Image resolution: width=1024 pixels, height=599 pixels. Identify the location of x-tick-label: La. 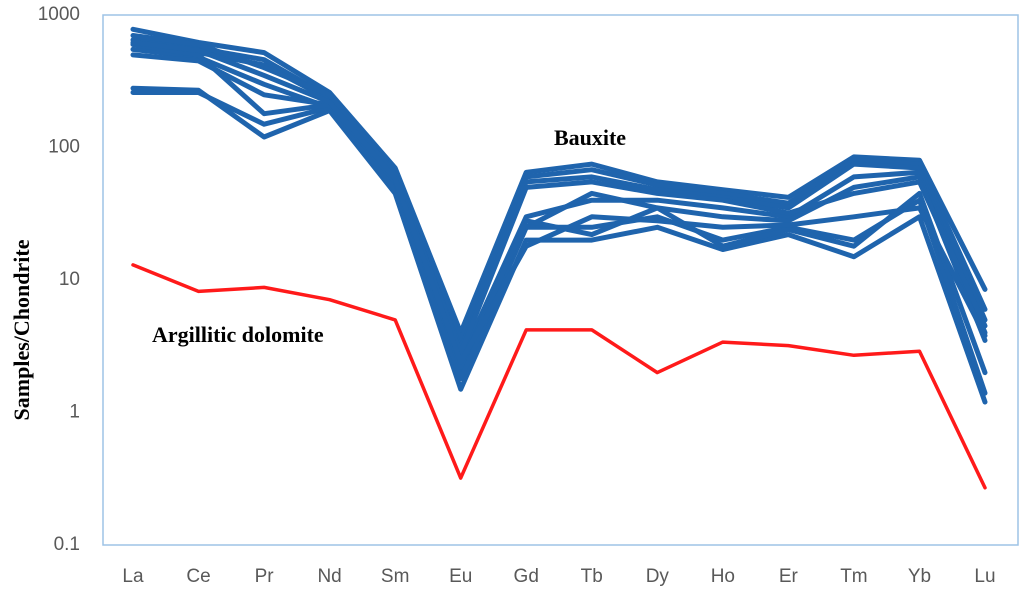
(133, 576).